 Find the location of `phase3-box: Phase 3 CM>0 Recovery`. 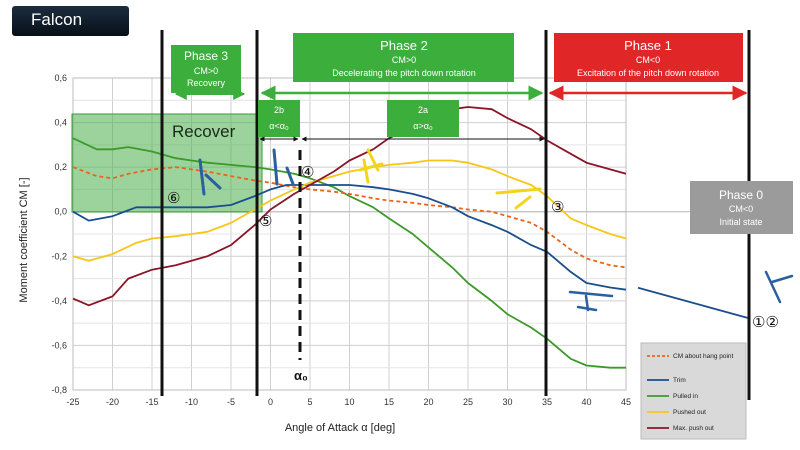

phase3-box: Phase 3 CM>0 Recovery is located at coordinates (206, 69).